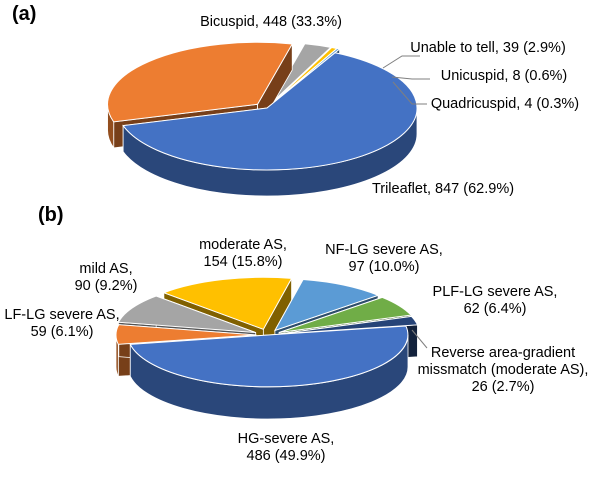 The image size is (598, 481). I want to click on label-line: Unicuspid, 8 (0.6%), so click(504, 76).